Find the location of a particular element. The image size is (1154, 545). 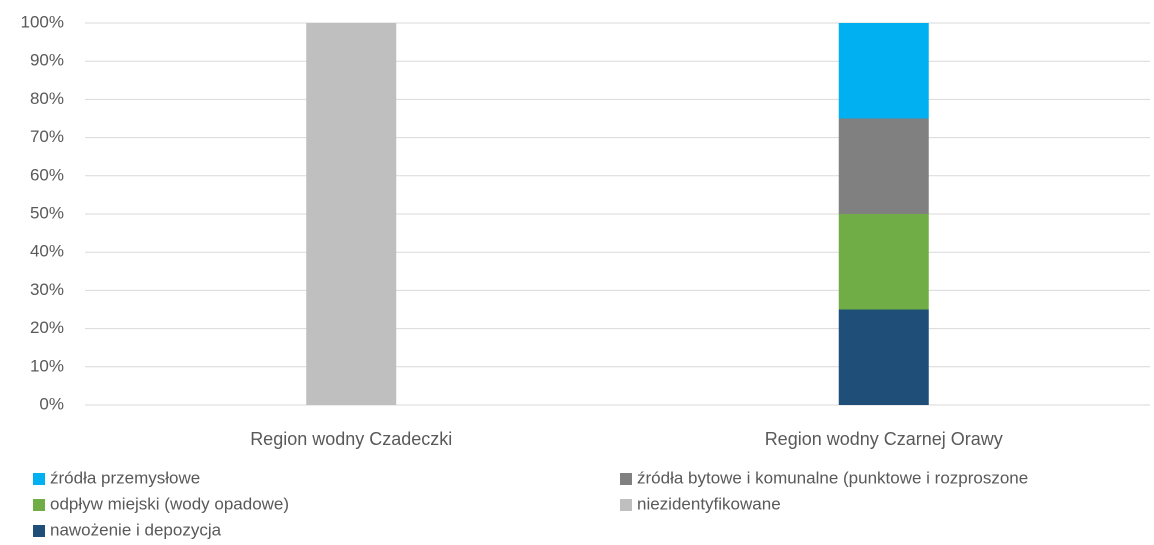

y-tick-label: 10% is located at coordinates (47, 365).